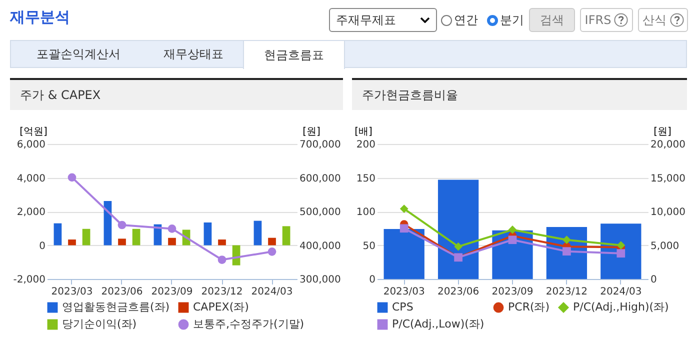 Image resolution: width=697 pixels, height=342 pixels. Describe the element at coordinates (668, 145) in the screenshot. I see `y2-tick-label: 20,000` at that location.